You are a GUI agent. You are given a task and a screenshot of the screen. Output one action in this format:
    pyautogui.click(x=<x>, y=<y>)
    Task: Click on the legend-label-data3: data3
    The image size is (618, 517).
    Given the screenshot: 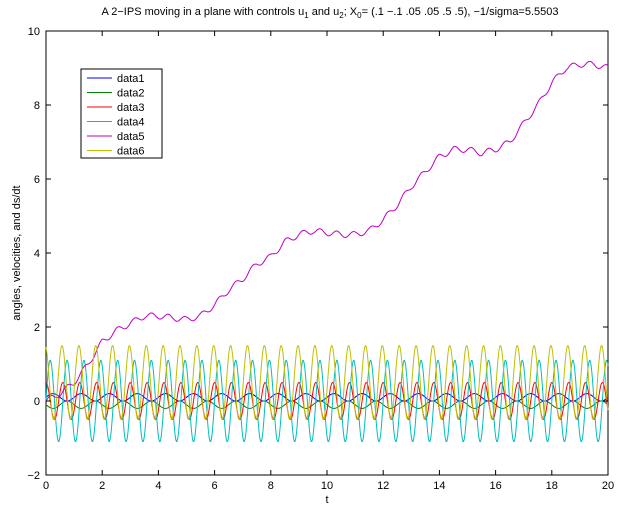 What is the action you would take?
    pyautogui.click(x=131, y=108)
    